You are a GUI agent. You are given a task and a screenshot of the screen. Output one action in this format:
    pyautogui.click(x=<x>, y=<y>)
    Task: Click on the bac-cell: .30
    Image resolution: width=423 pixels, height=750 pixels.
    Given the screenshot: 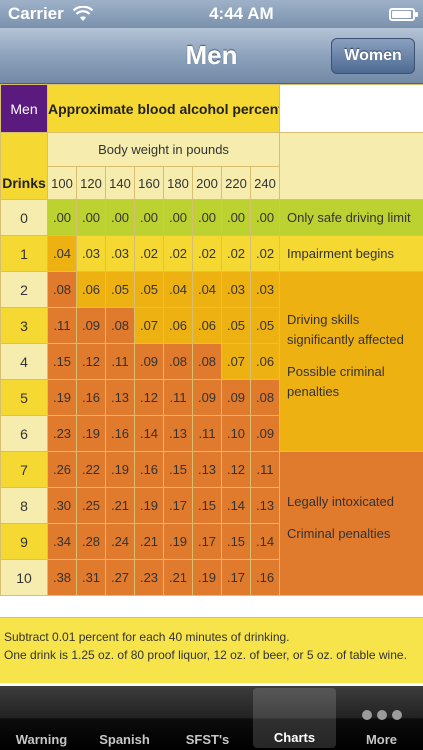 What is the action you would take?
    pyautogui.click(x=62, y=505)
    